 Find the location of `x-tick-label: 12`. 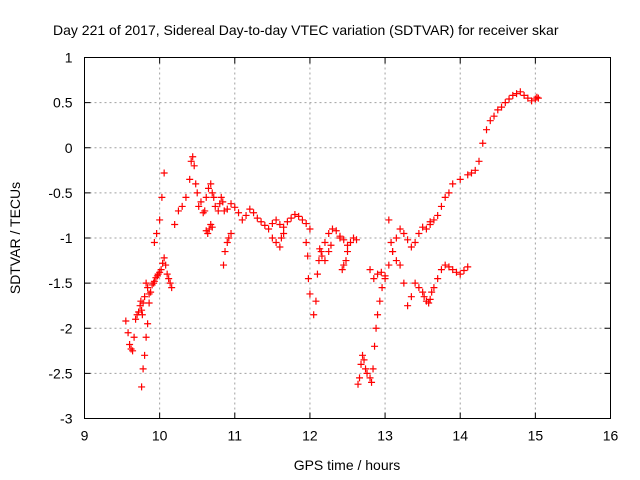

x-tick-label: 12 is located at coordinates (310, 436).